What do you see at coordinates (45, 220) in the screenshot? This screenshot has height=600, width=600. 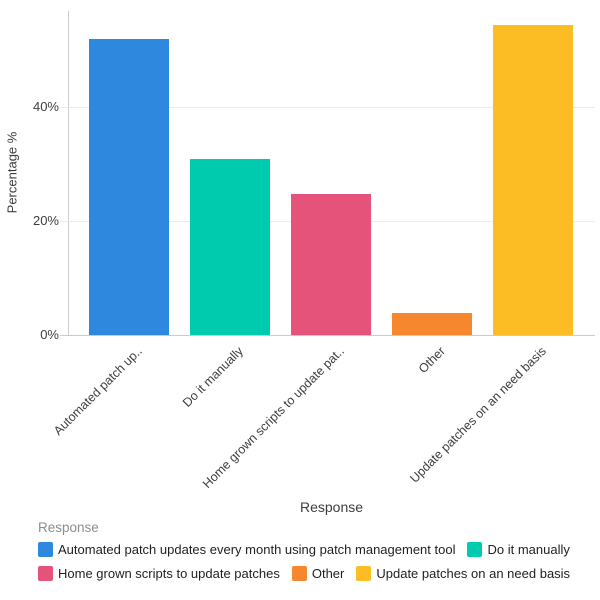 I see `y-tick-label: 20%` at bounding box center [45, 220].